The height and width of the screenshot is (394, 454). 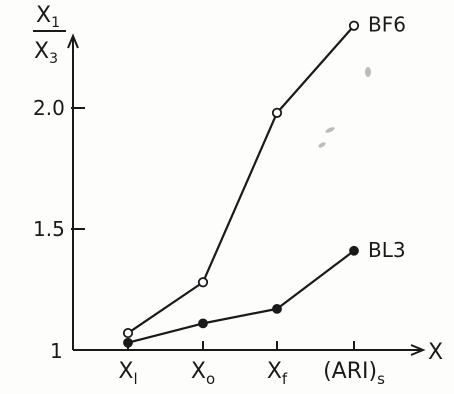 I want to click on y-ticks: 1 1.5 2.0, so click(x=59, y=229).